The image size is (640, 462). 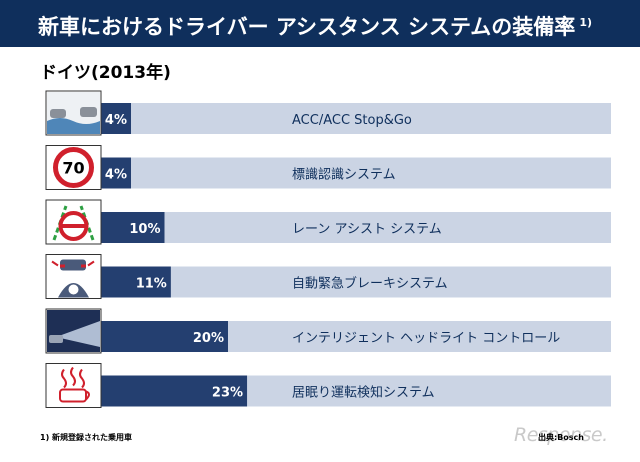 I want to click on speed-limit-text: 70, so click(x=73, y=168).